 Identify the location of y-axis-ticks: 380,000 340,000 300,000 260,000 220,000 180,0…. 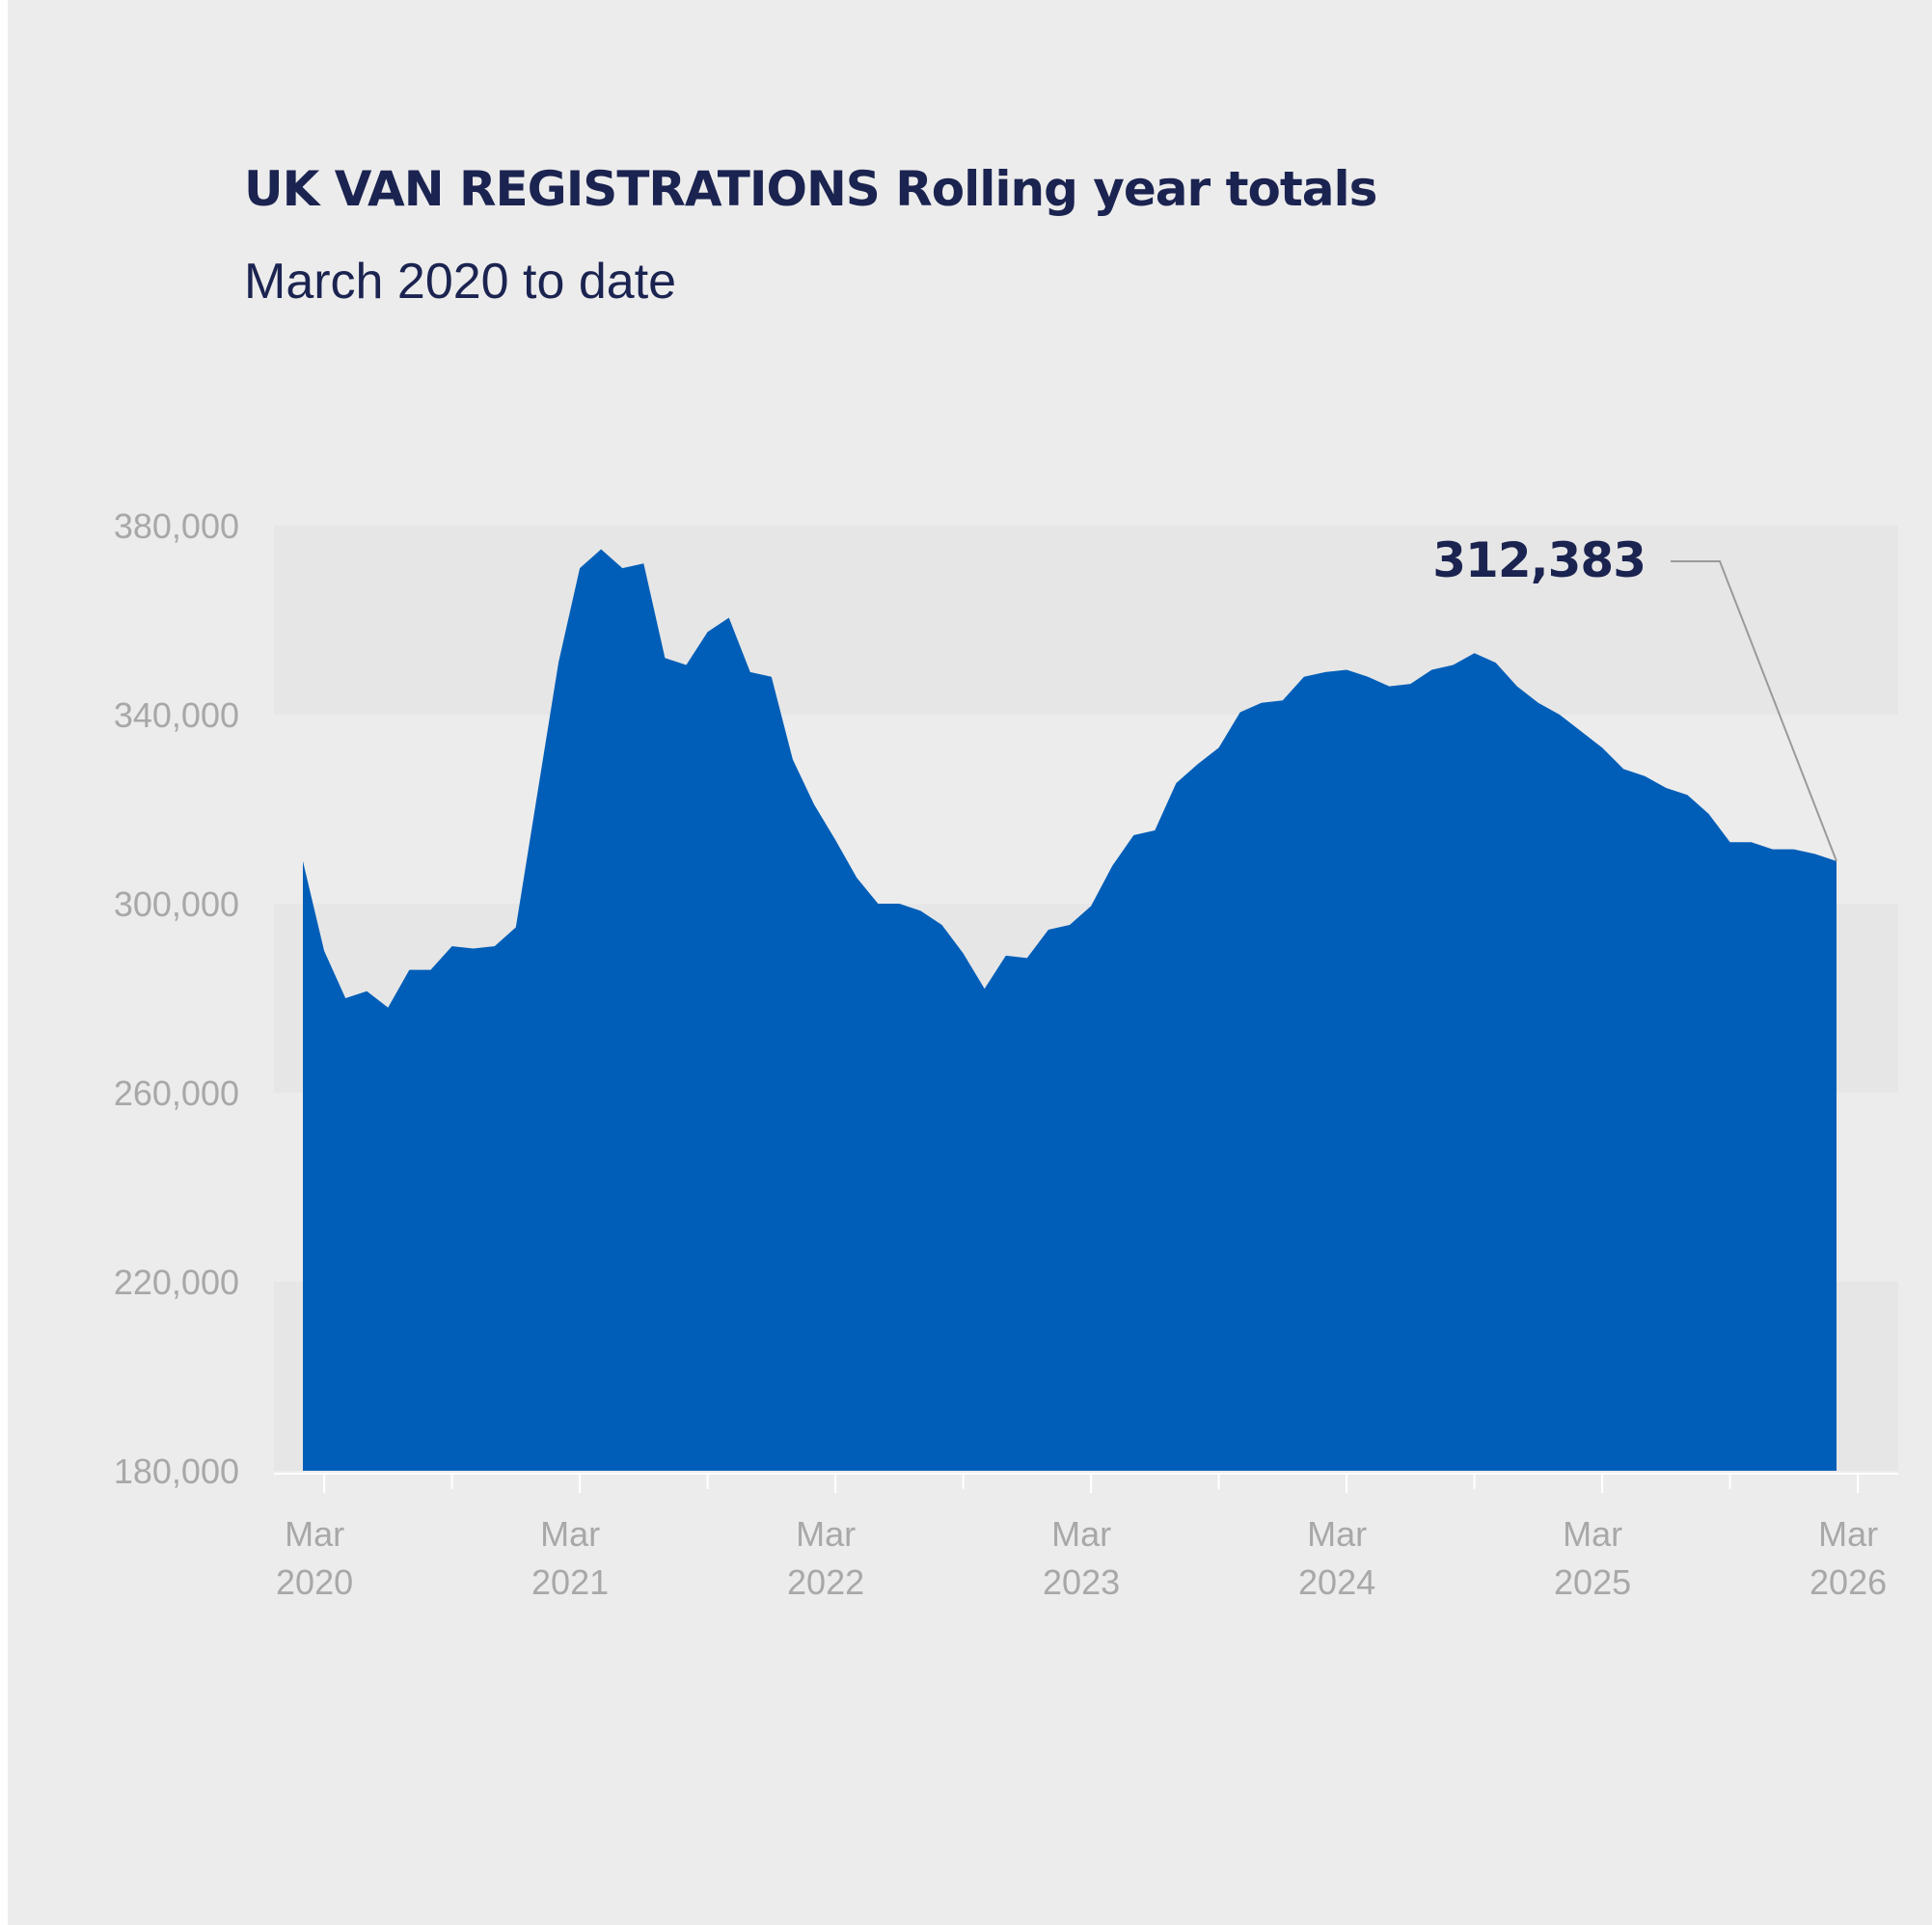
(176, 999).